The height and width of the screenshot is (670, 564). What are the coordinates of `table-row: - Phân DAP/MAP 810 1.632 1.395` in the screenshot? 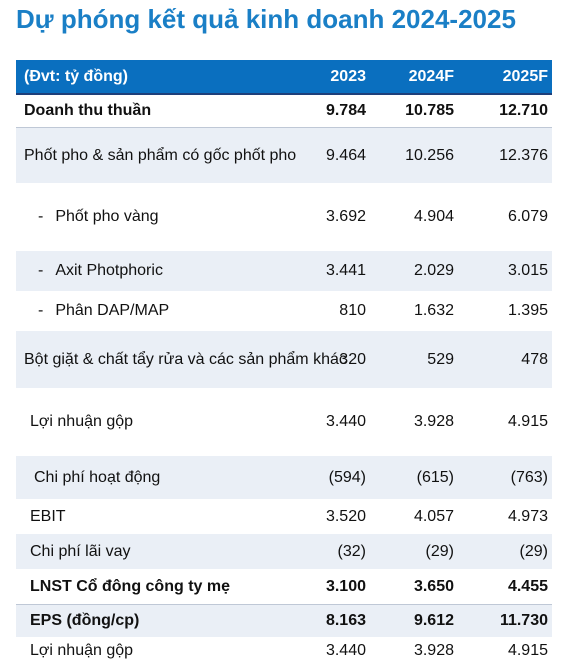 It's located at (284, 311).